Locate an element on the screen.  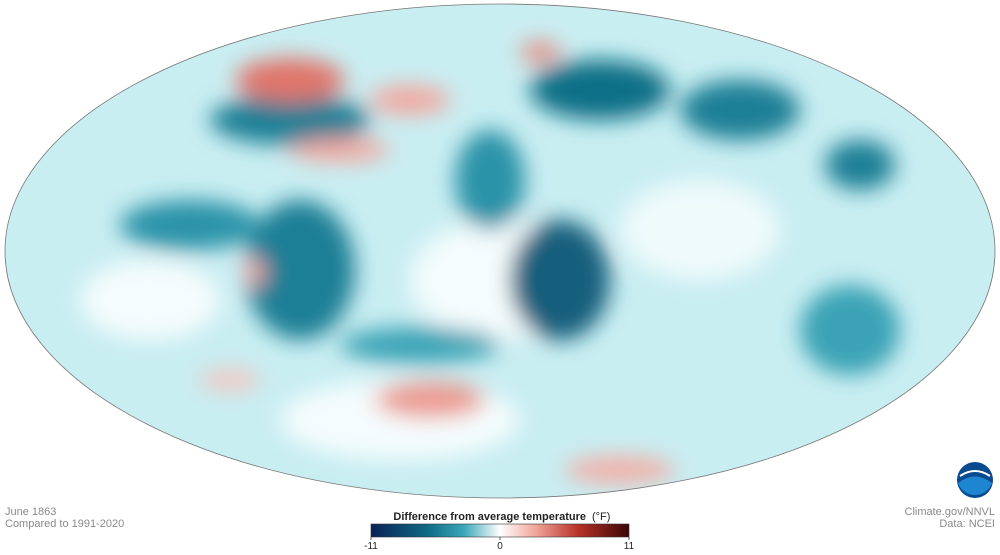
source: Climate.gov/NNVL is located at coordinates (950, 512).